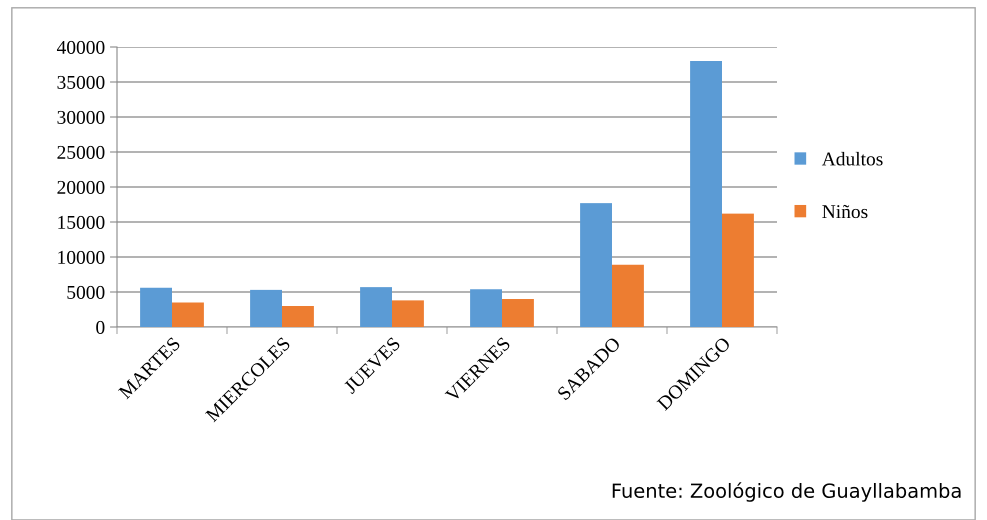 The width and height of the screenshot is (987, 520). I want to click on y-tick-label: 15000, so click(81, 222).